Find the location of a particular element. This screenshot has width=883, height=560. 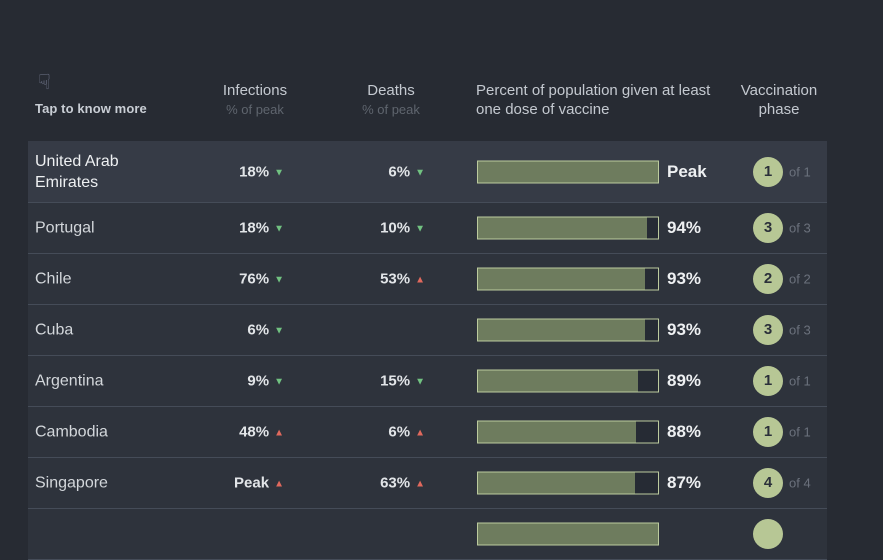

deaths-header-sub: % of peak is located at coordinates (391, 109).